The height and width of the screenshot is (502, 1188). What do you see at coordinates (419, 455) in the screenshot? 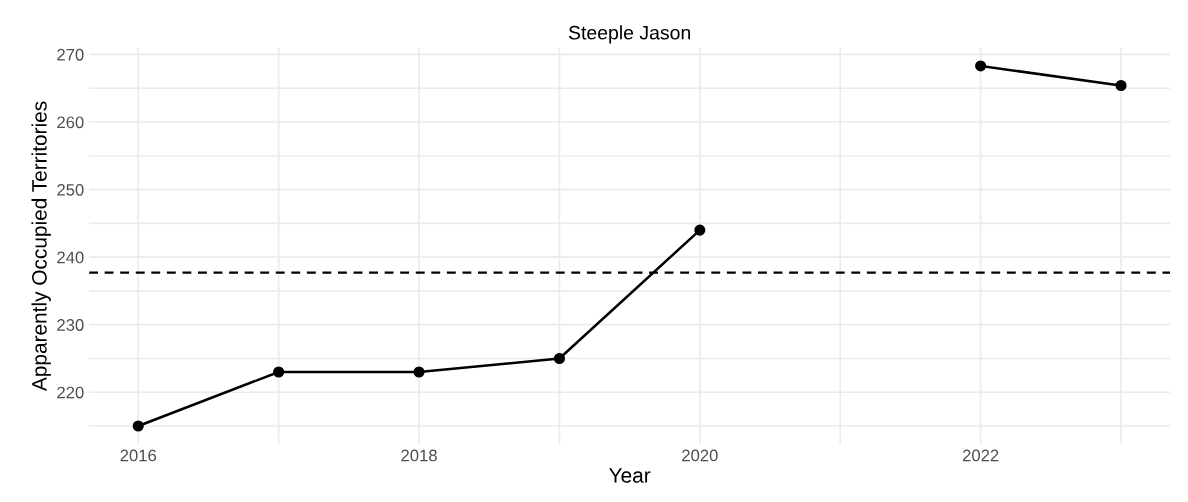
I see `x-tick-label: 2018` at bounding box center [419, 455].